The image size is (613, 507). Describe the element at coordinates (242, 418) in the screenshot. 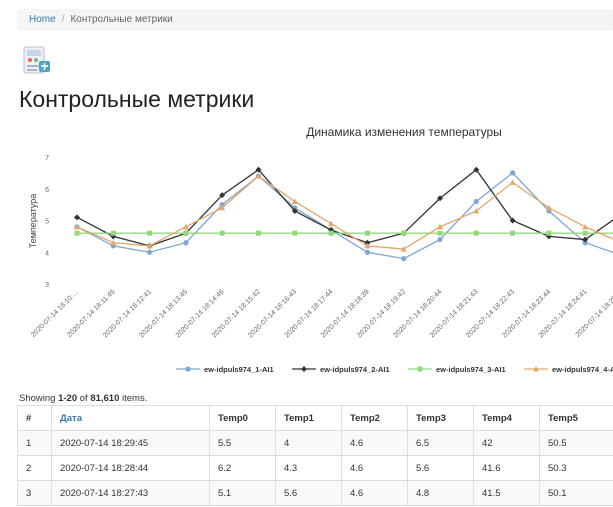

I see `column-header-temp0: Temp0` at that location.